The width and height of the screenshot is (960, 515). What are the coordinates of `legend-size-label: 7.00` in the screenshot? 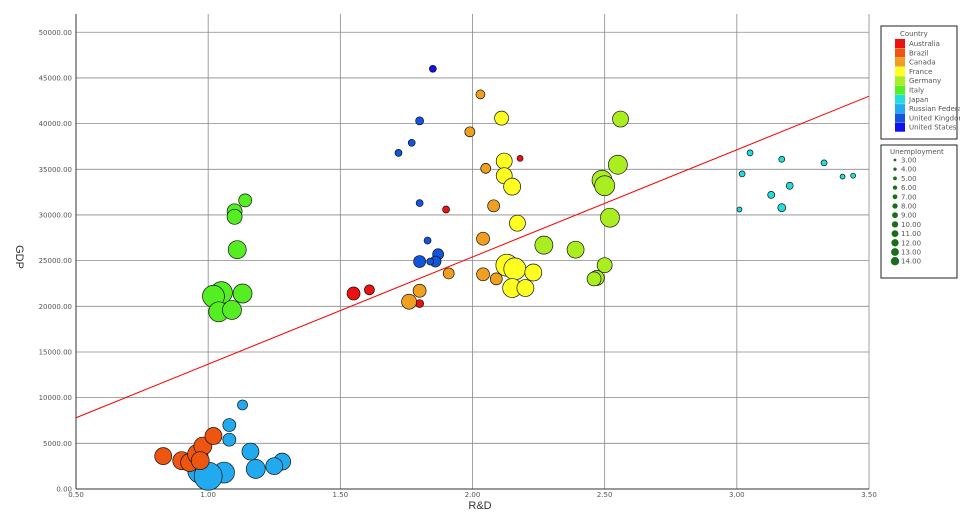 It's located at (909, 197).